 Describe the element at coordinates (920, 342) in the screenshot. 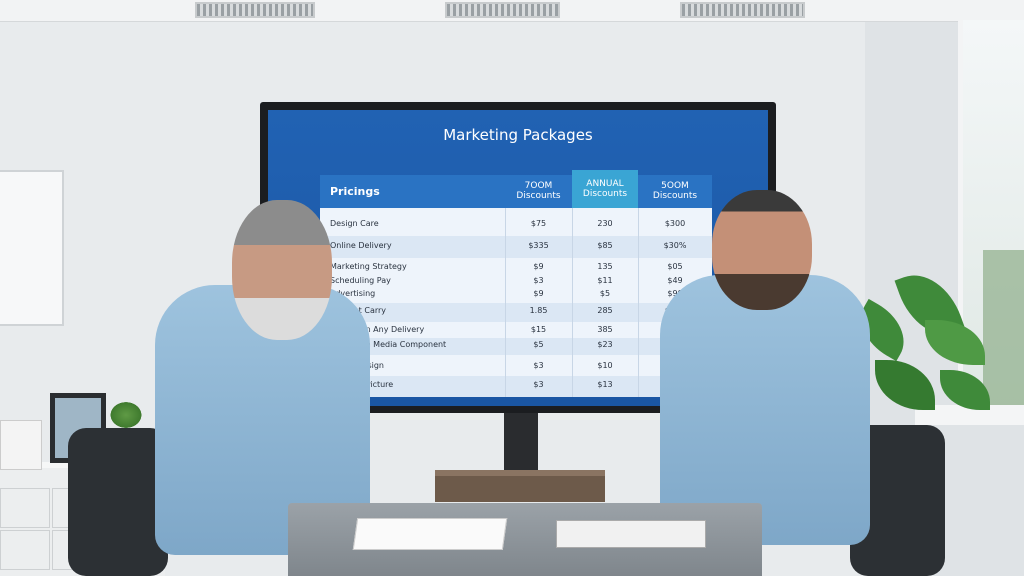

I see `potted-plant` at that location.